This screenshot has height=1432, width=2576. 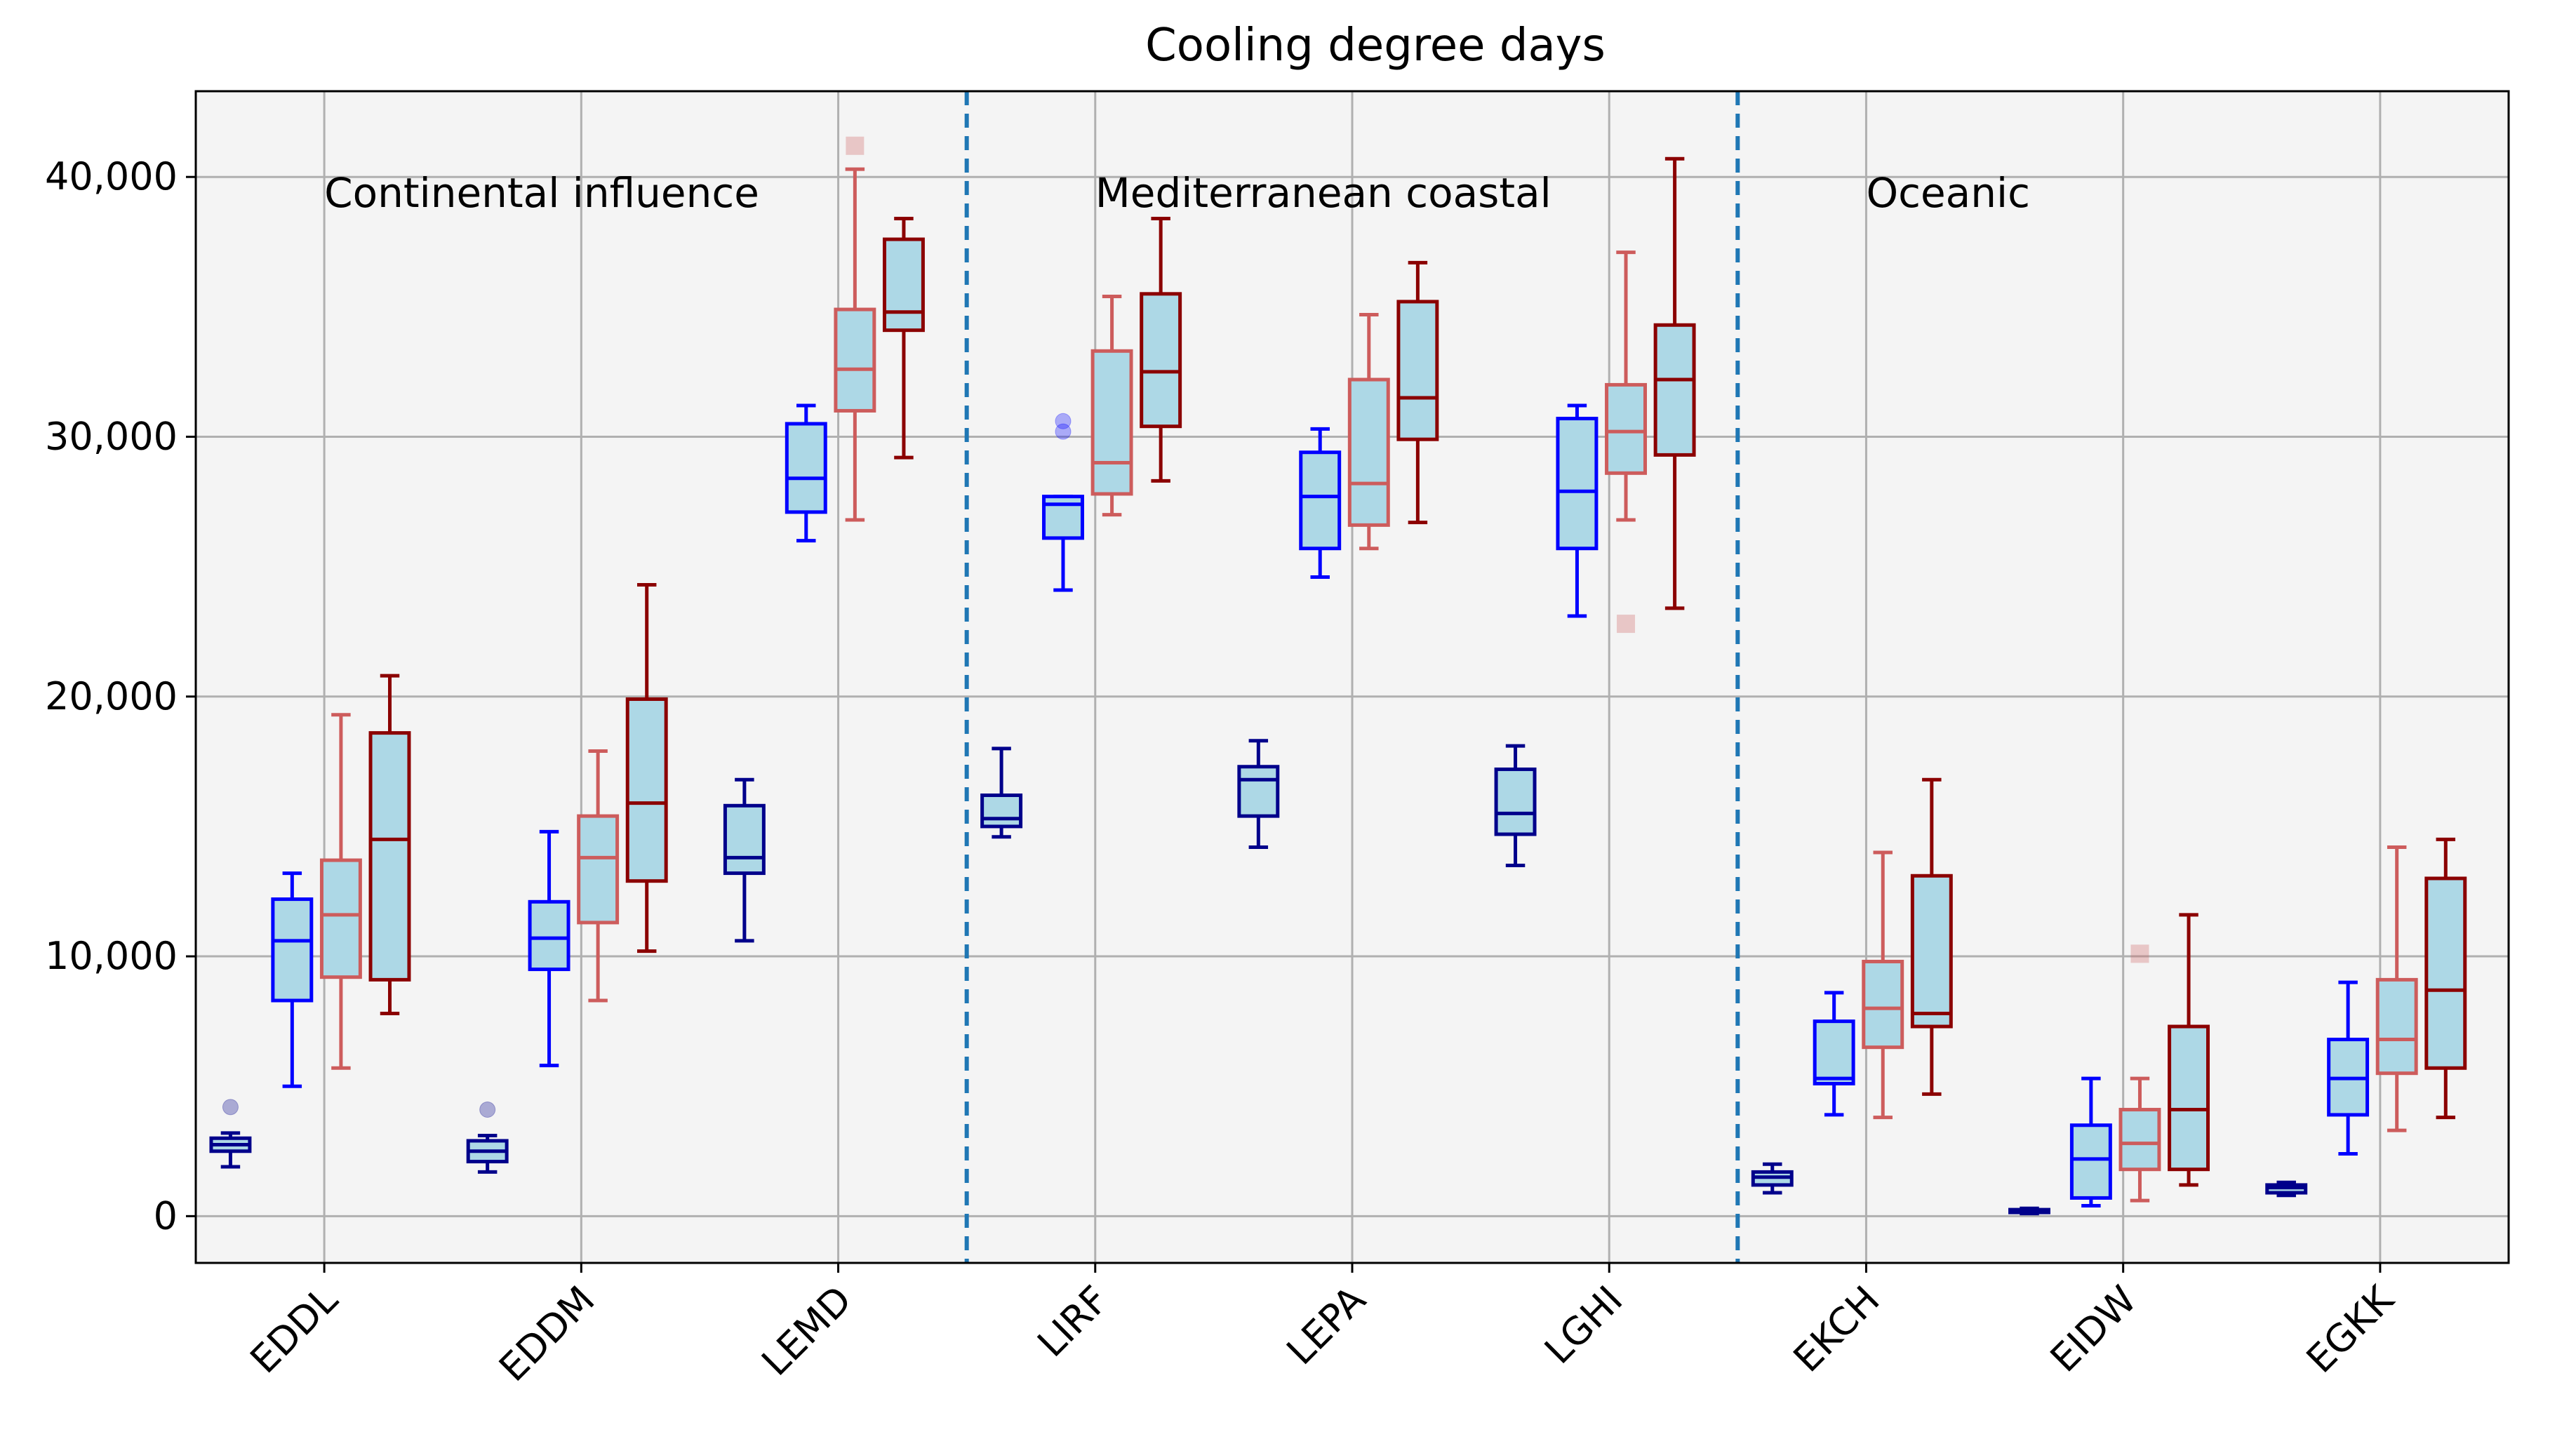 What do you see at coordinates (166, 1215) in the screenshot?
I see `y-tick-label: 0` at bounding box center [166, 1215].